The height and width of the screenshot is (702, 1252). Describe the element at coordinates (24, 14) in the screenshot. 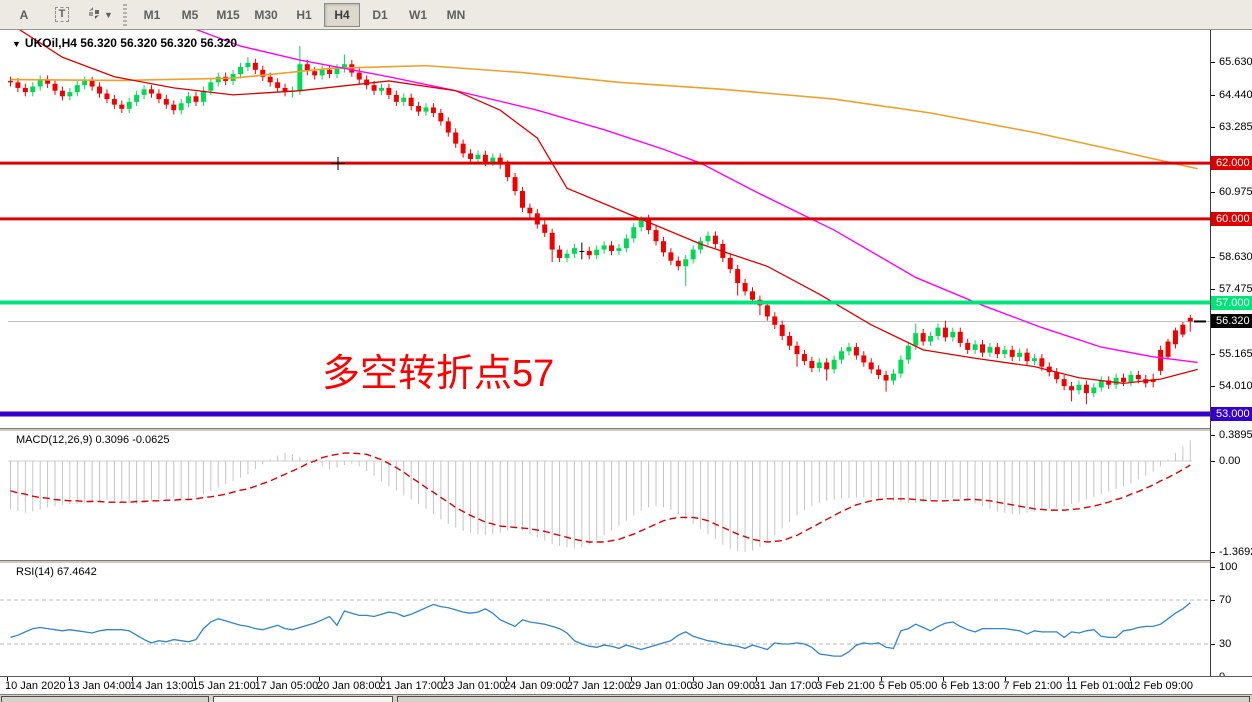

I see `text-label-tool-button: A` at that location.